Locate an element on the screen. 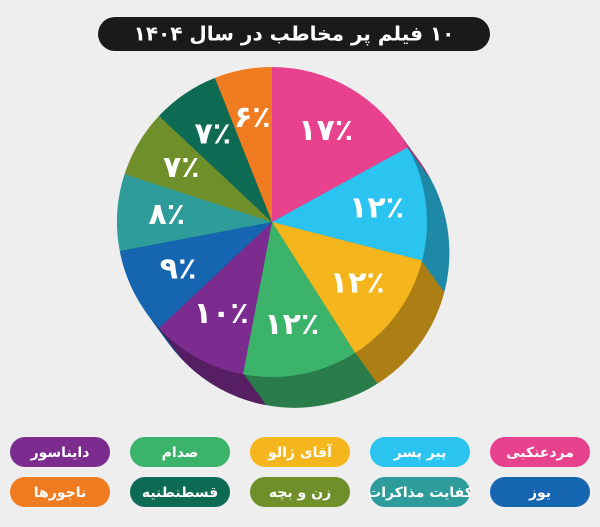  legend-label: زن و بچه is located at coordinates (300, 493).